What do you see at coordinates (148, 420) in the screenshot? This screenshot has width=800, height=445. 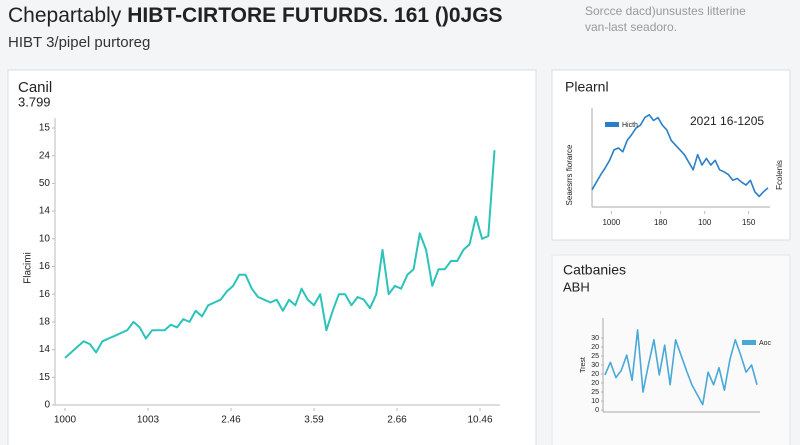 I see `x-tick-label: 1003` at bounding box center [148, 420].